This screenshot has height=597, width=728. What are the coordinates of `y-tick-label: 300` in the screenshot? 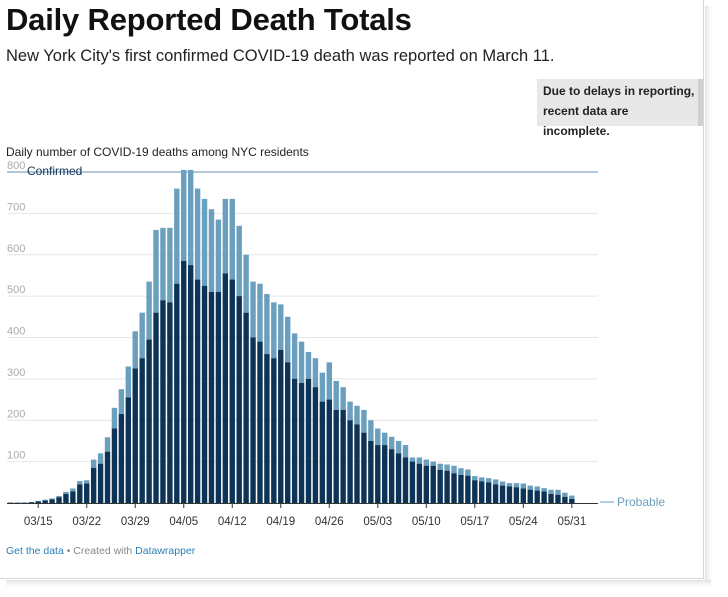 It's located at (16, 373).